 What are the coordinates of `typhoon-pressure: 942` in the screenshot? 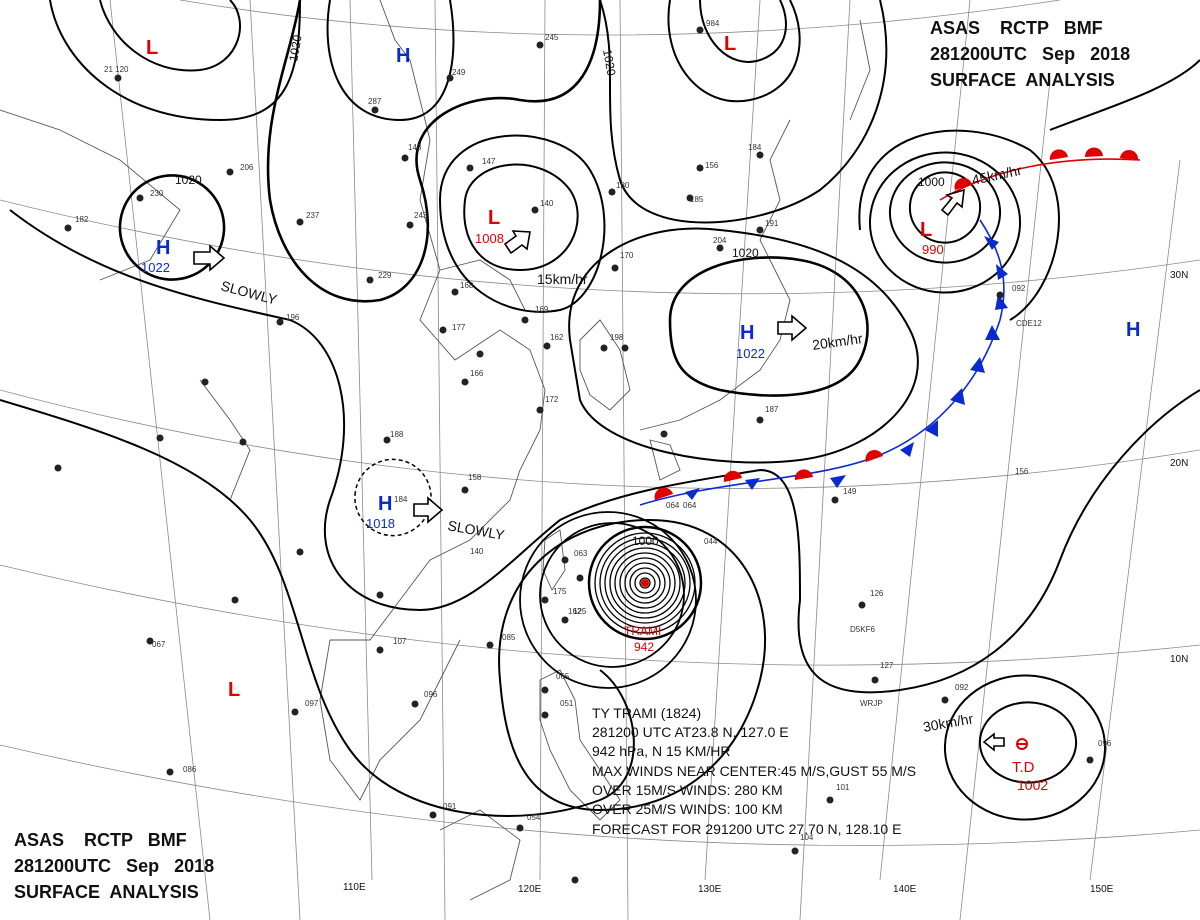 It's located at (644, 647).